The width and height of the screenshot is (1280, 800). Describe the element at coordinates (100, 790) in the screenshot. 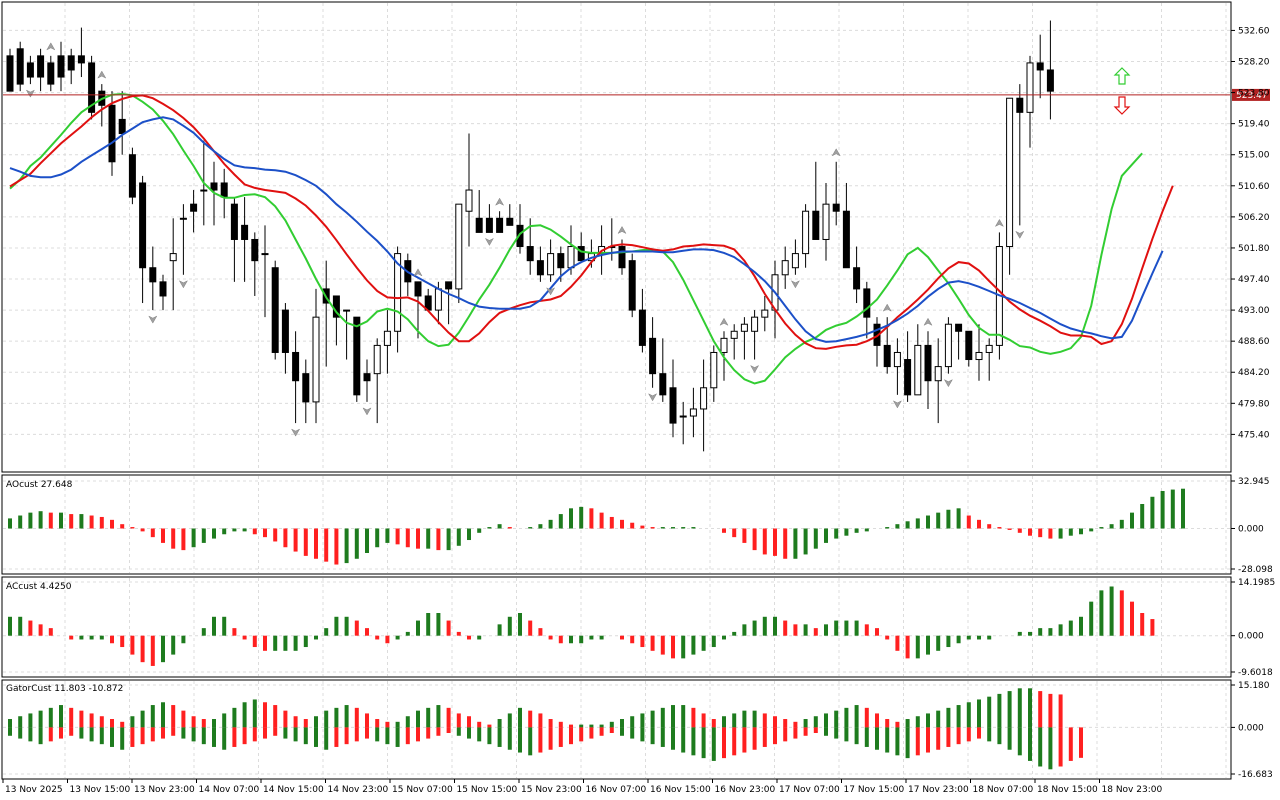

I see `x-tick-label: 13 Nov 15:00` at that location.